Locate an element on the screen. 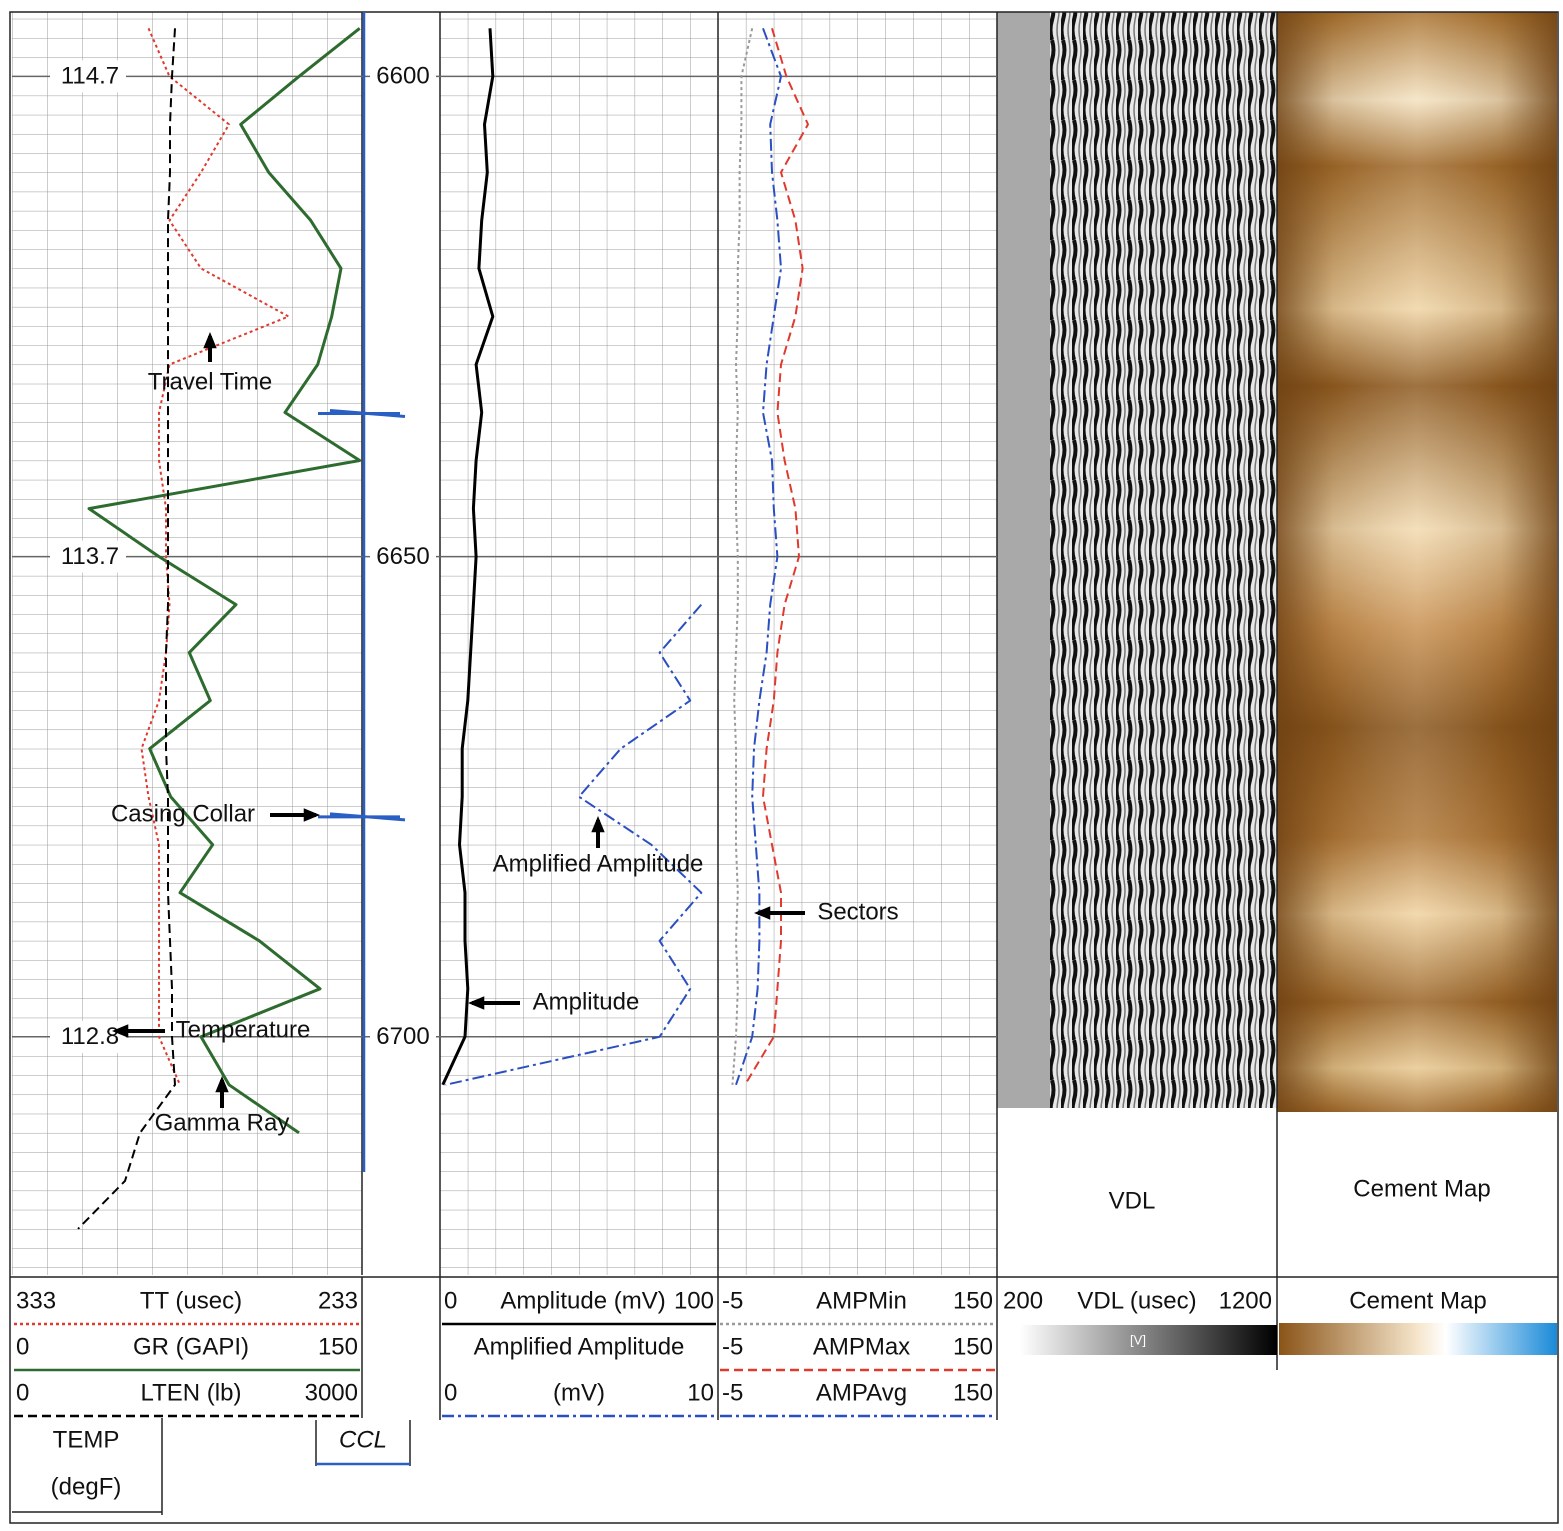  legend-max: 233 is located at coordinates (338, 1300).